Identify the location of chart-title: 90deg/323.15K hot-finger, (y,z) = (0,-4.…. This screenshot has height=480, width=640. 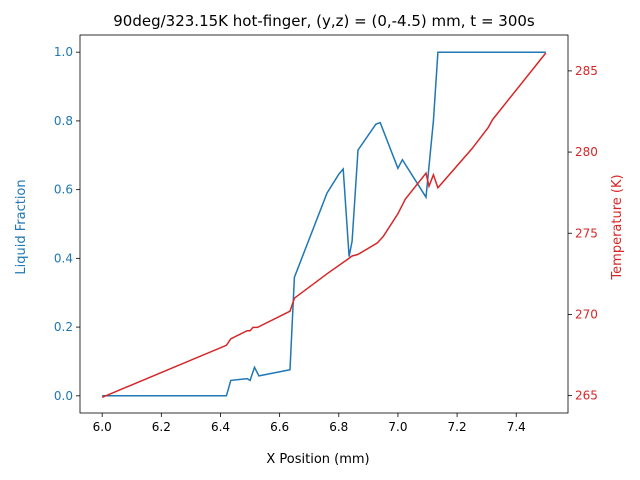
(324, 21).